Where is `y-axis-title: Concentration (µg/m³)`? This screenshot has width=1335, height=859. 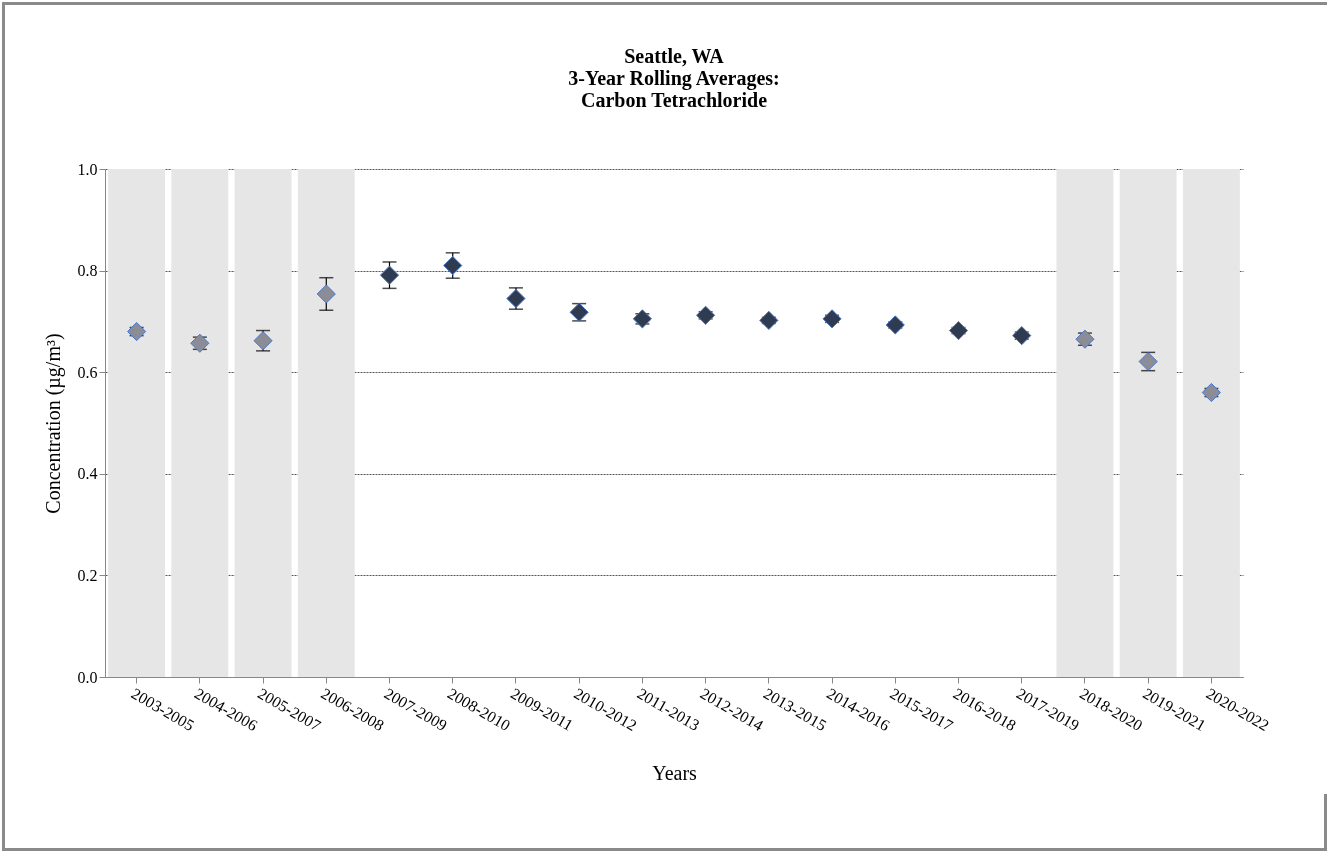
y-axis-title: Concentration (µg/m³) is located at coordinates (53, 423).